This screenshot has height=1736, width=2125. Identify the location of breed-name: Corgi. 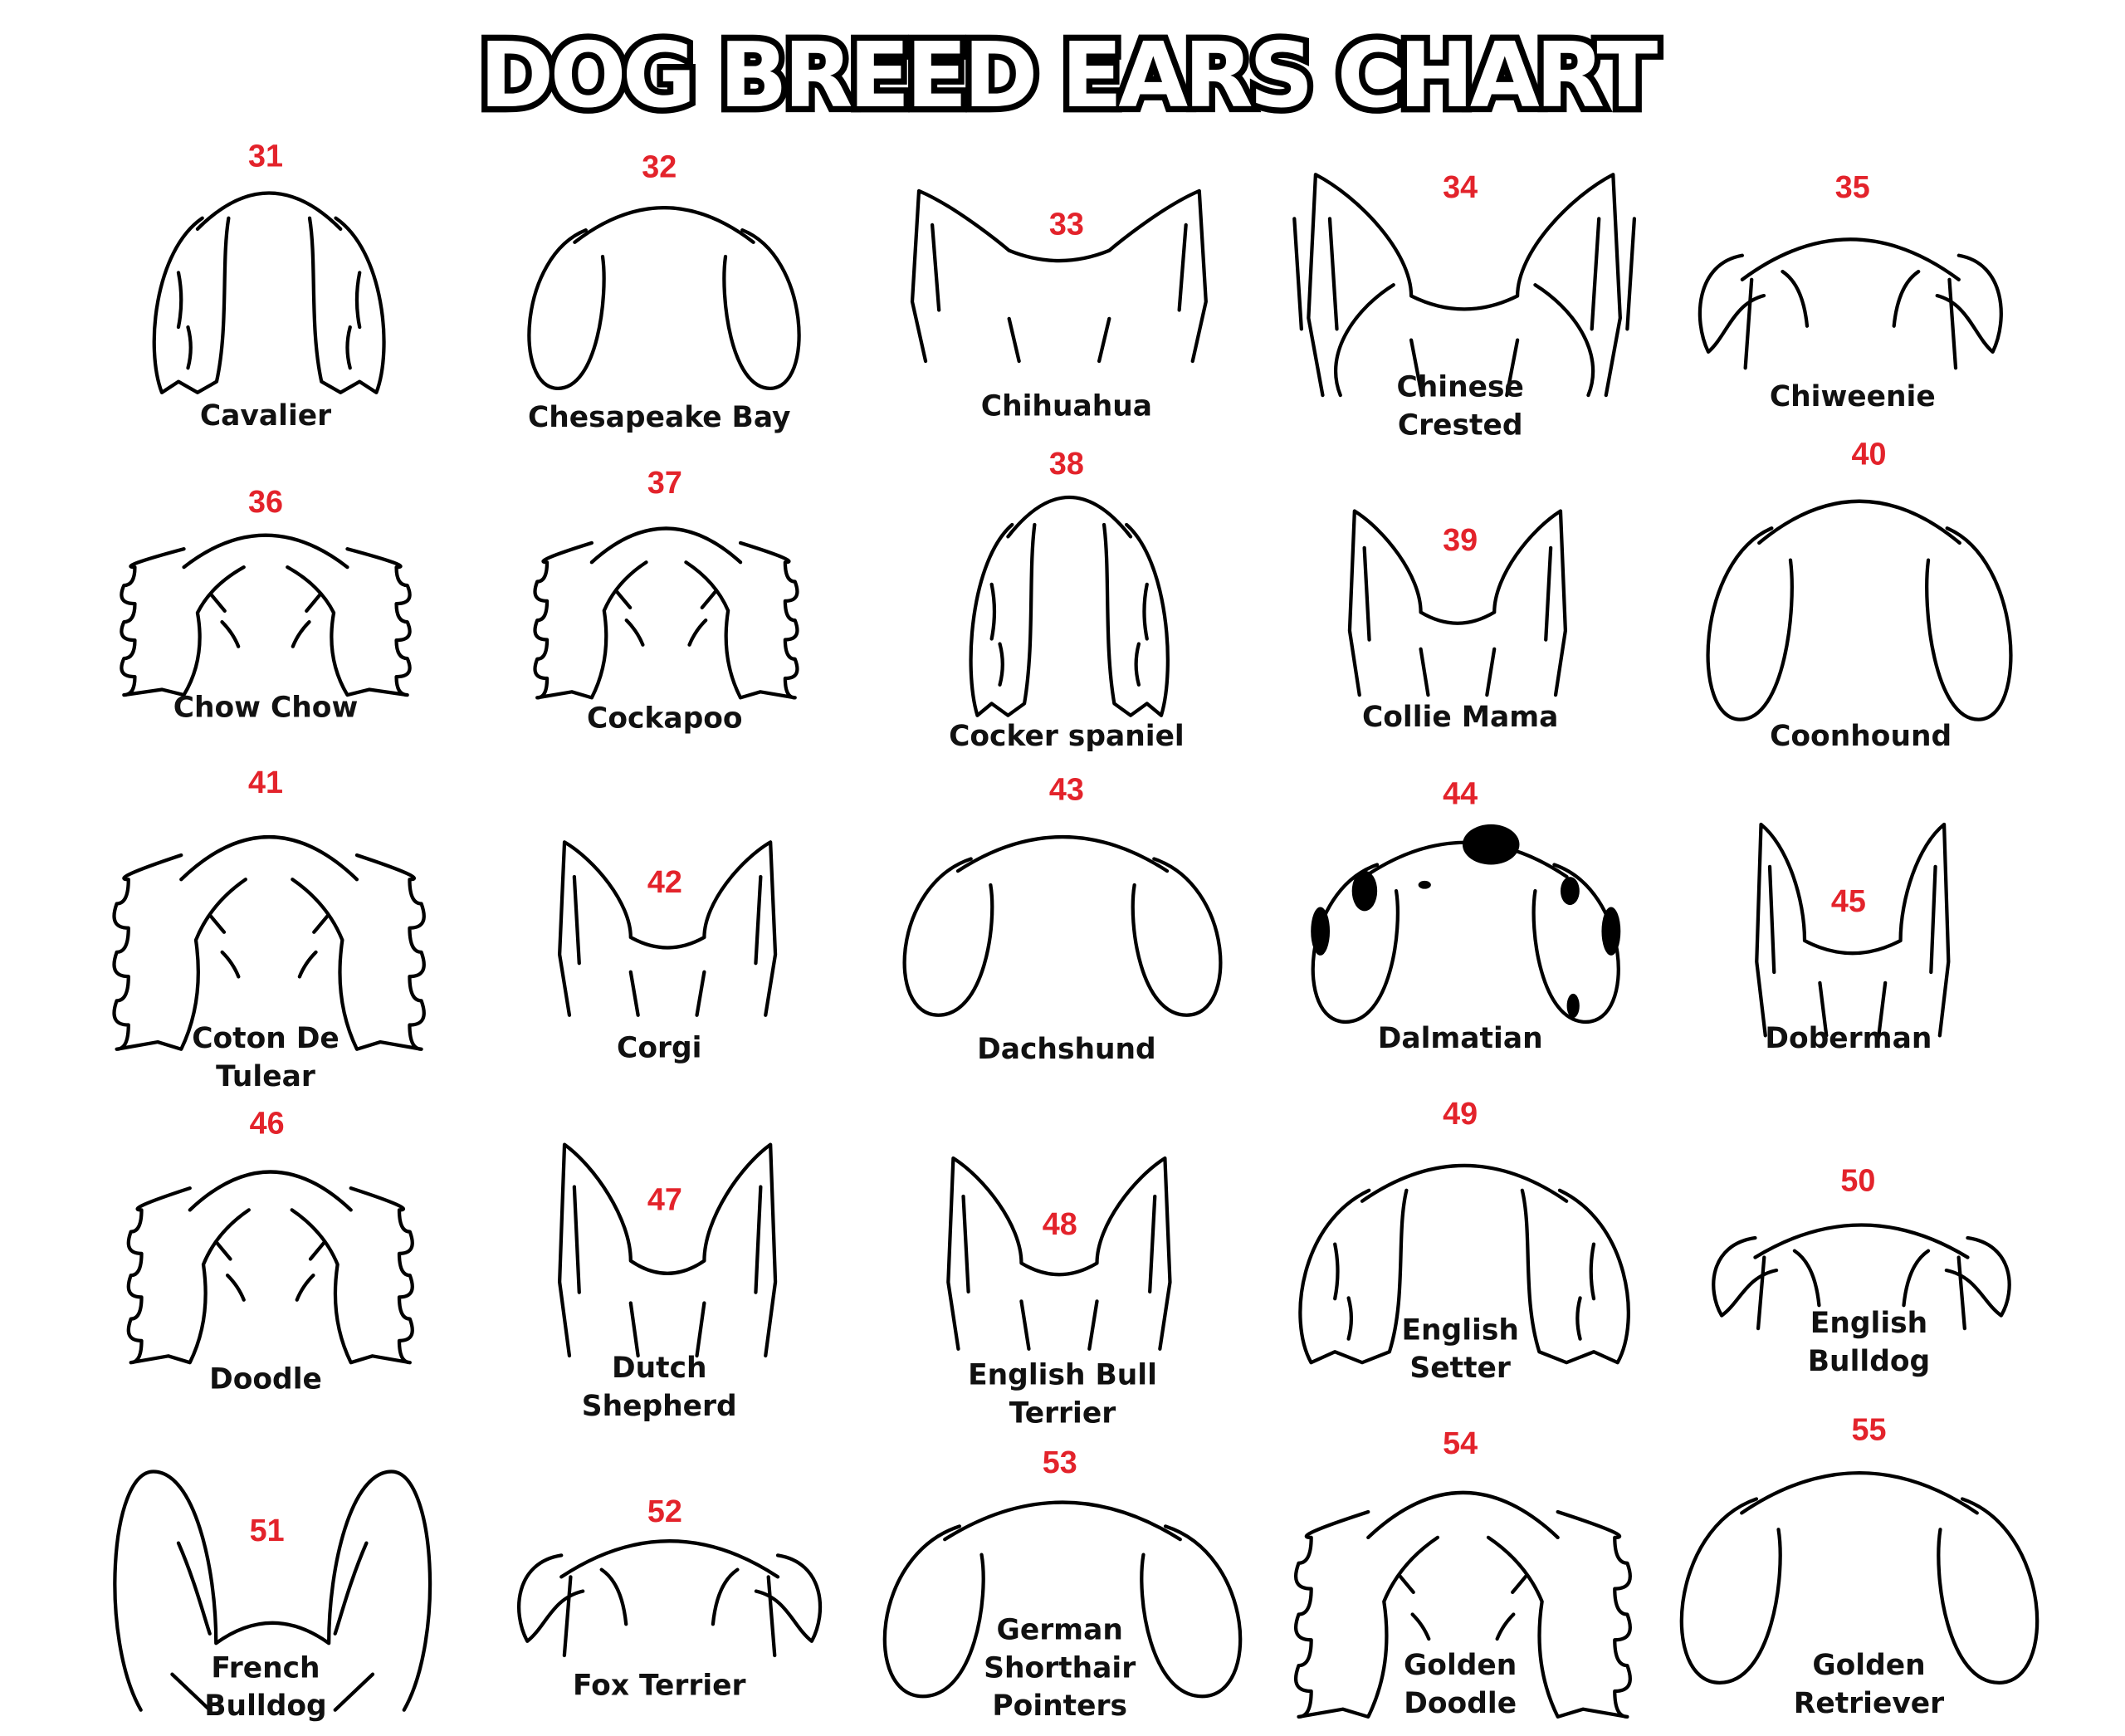
(659, 1048).